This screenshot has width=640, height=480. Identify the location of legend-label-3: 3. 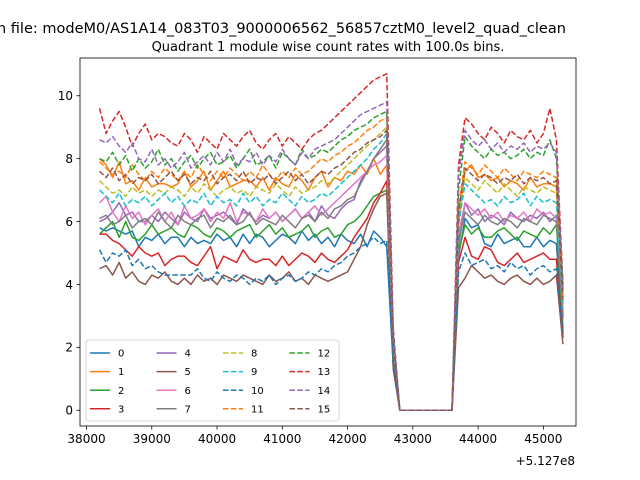
(121, 409).